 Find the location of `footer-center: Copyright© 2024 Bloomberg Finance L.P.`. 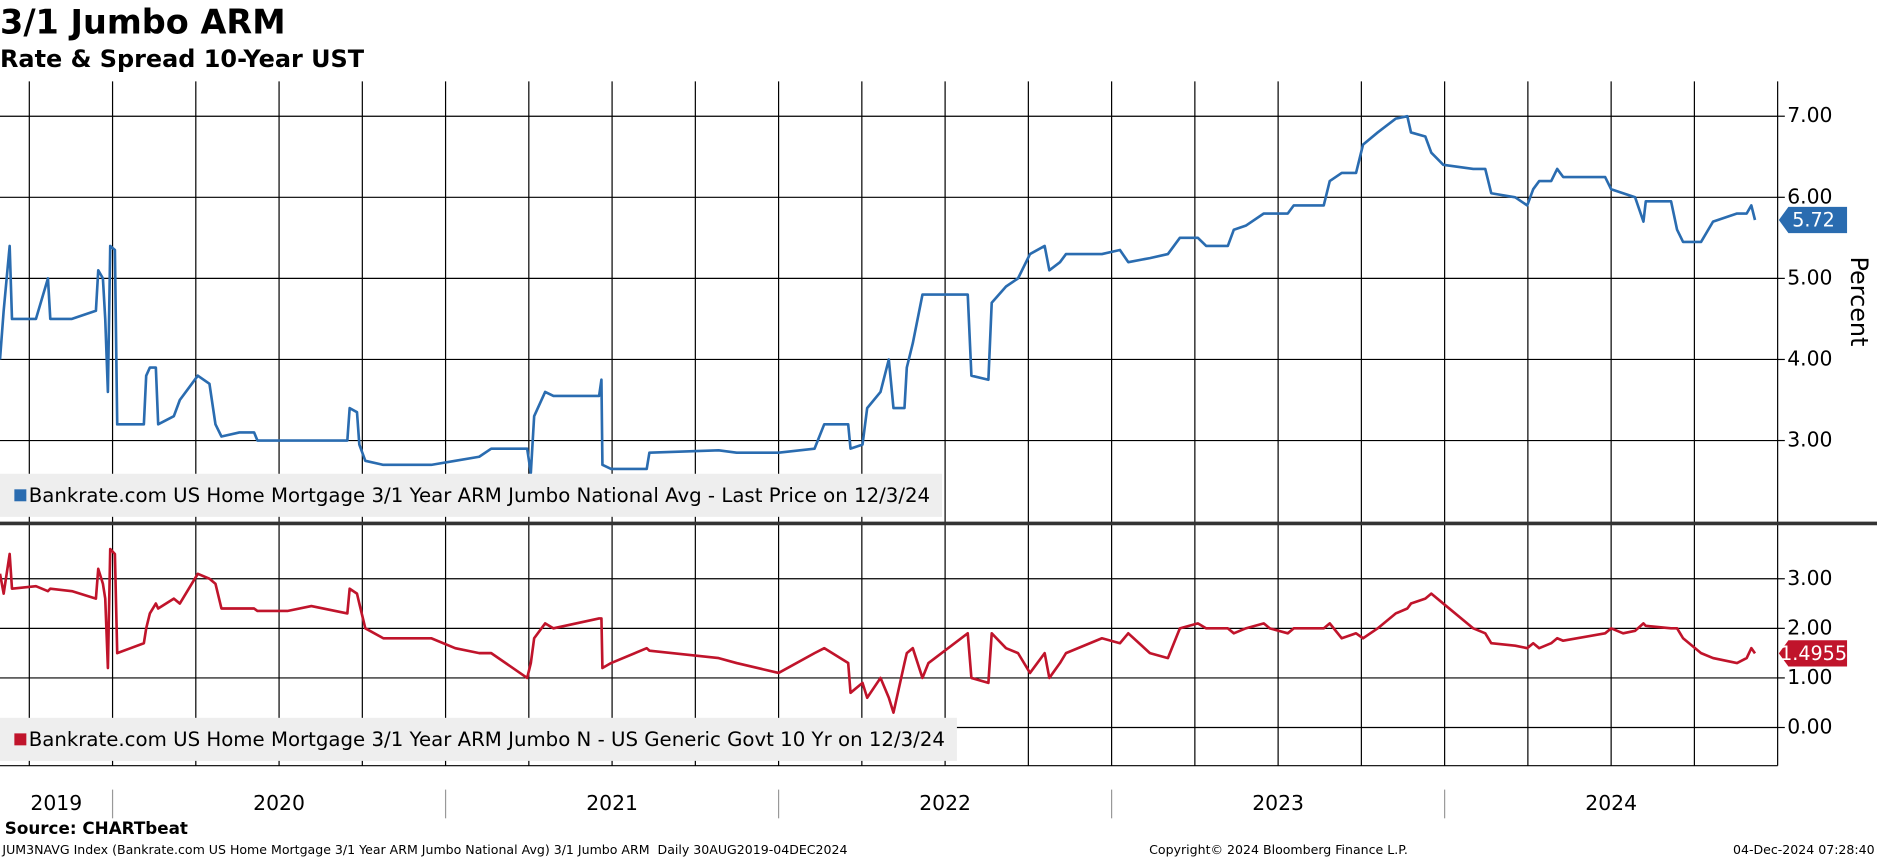

footer-center: Copyright© 2024 Bloomberg Finance L.P. is located at coordinates (1278, 849).